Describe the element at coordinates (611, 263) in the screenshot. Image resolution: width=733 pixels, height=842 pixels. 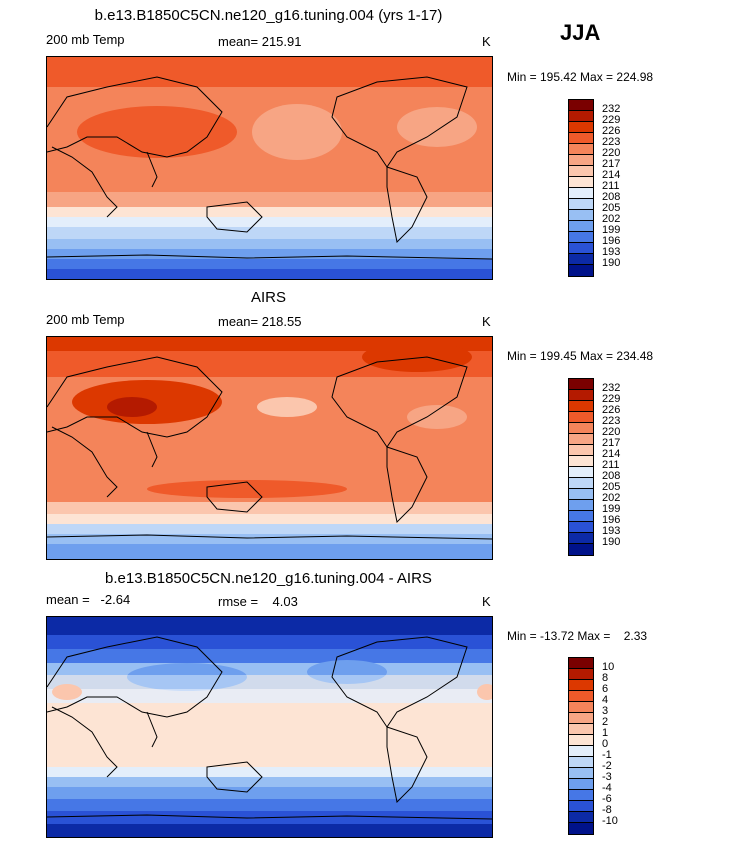
I see `cb1-label: 190` at that location.